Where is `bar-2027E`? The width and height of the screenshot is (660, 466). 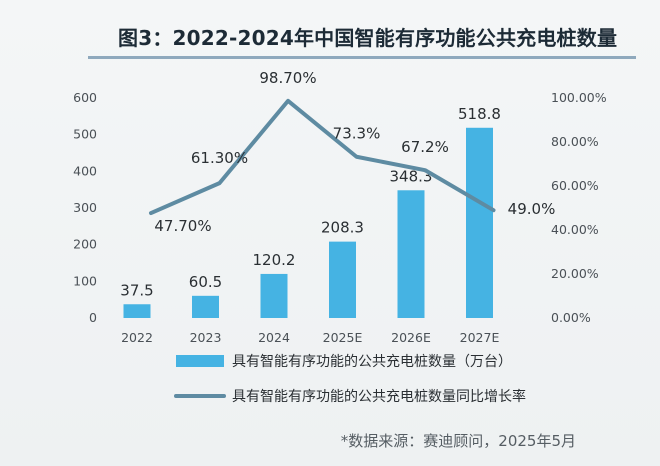
bar-2027E is located at coordinates (479, 222).